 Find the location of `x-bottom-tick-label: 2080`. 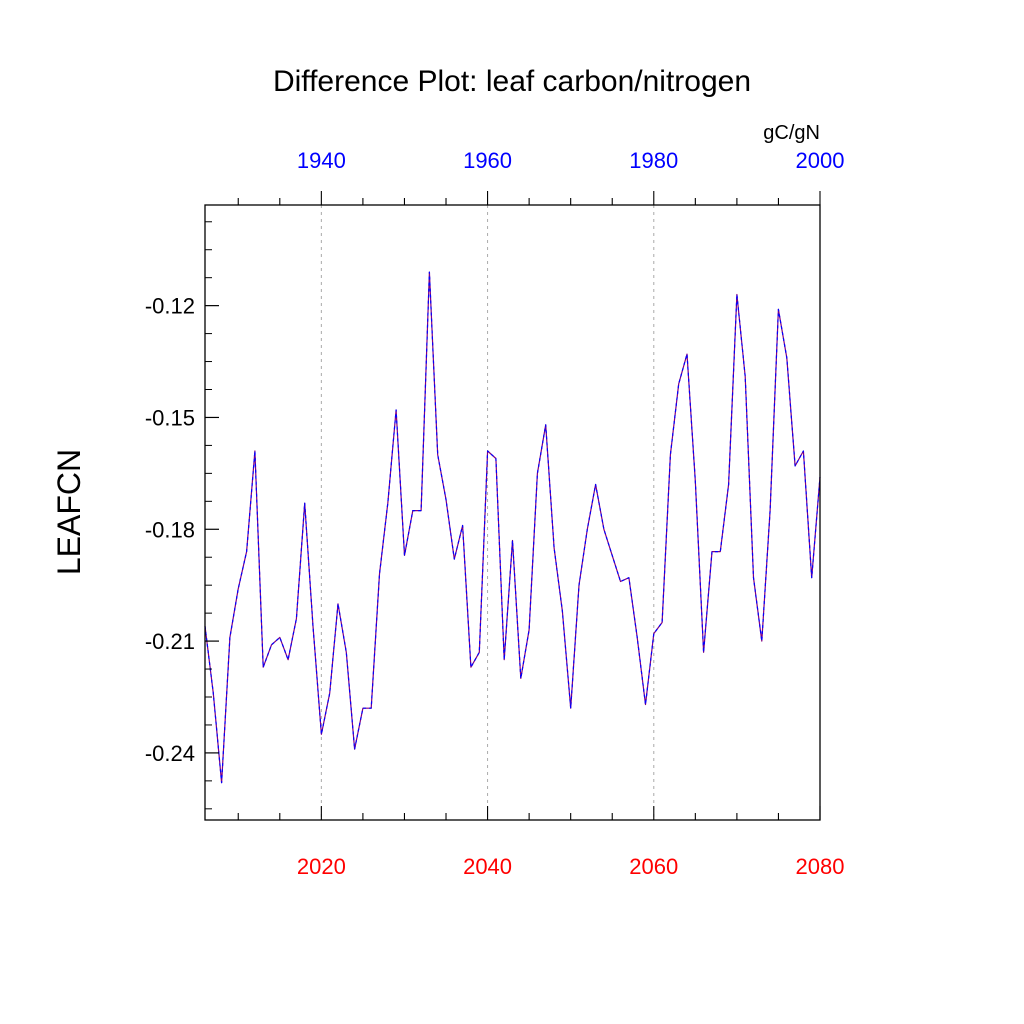

x-bottom-tick-label: 2080 is located at coordinates (820, 866).